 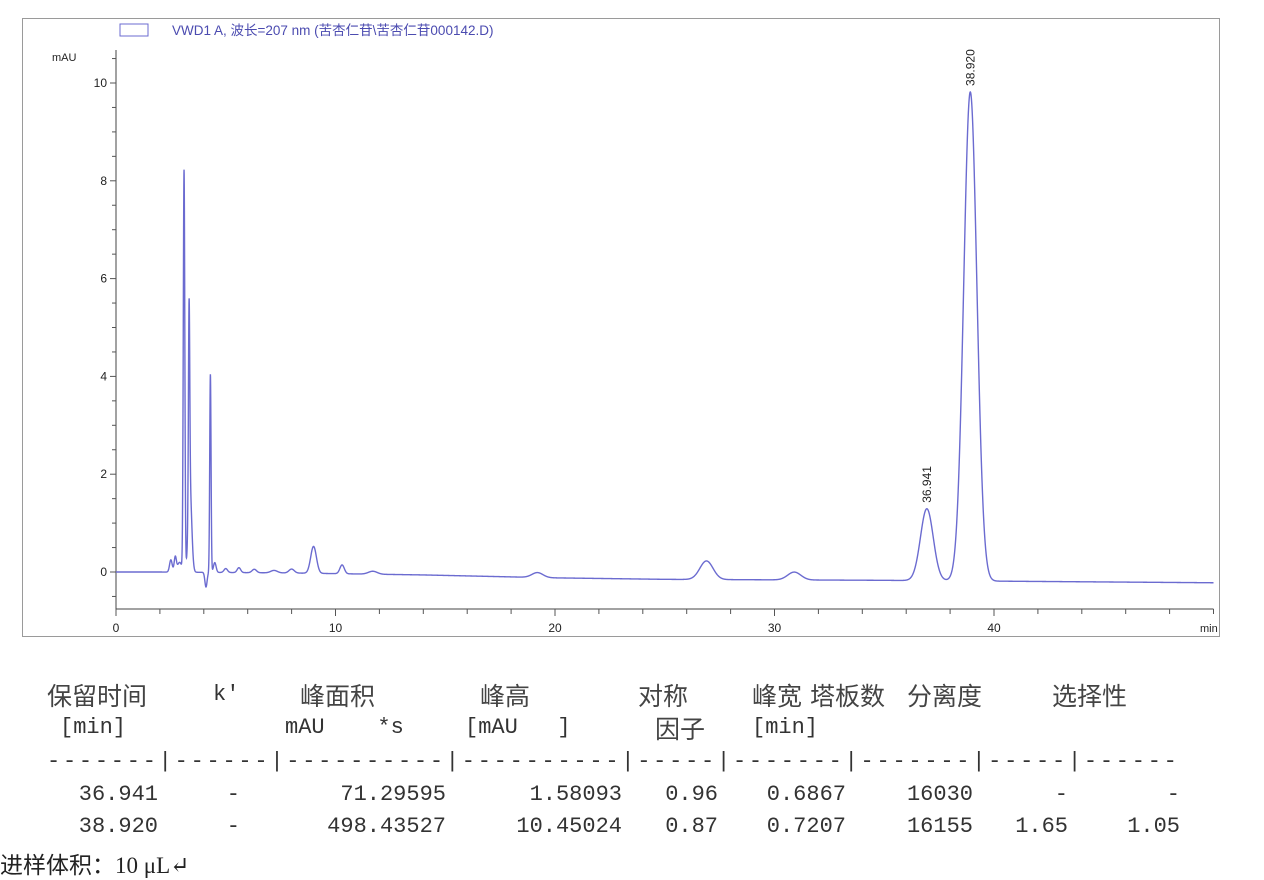 What do you see at coordinates (970, 67) in the screenshot?
I see `peak-label: 38.920` at bounding box center [970, 67].